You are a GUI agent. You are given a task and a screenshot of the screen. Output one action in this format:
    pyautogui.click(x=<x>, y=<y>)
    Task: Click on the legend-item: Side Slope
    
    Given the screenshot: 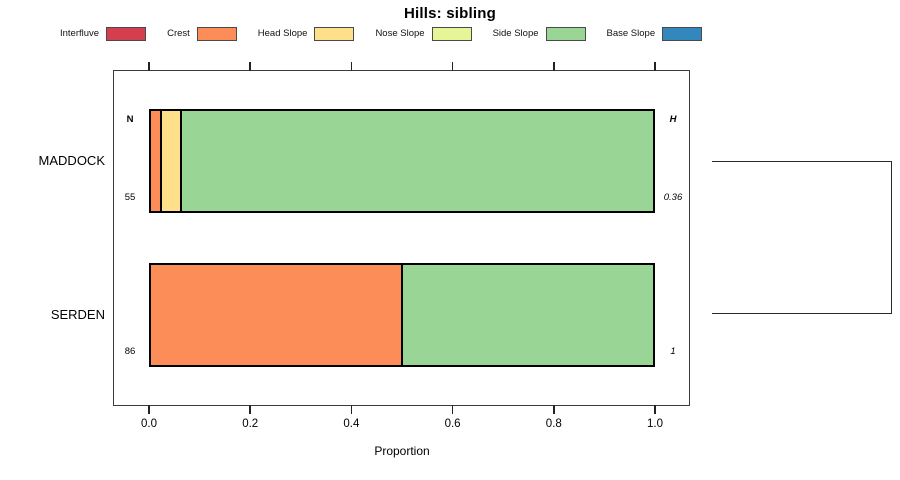 What is the action you would take?
    pyautogui.click(x=539, y=33)
    